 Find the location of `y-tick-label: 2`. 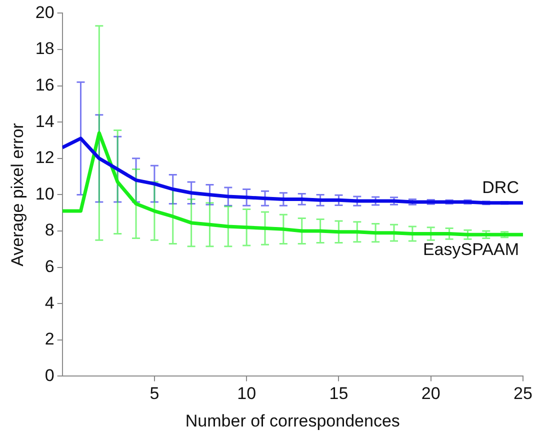

y-tick-label: 2 is located at coordinates (49, 339).